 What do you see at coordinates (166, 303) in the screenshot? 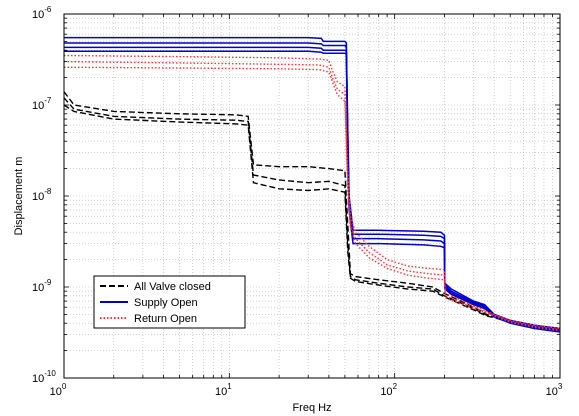
I see `legend-label-supply-open: Supply Open` at bounding box center [166, 303].